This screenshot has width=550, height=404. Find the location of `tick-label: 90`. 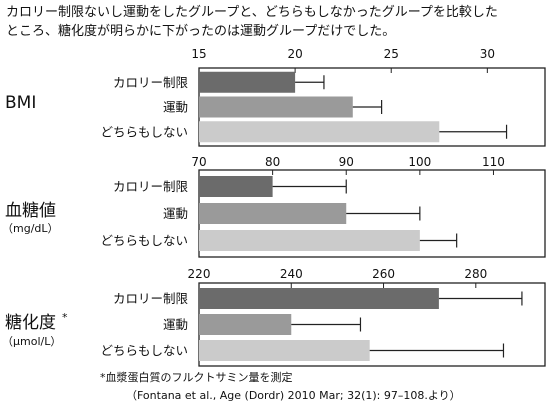

tick-label: 90 is located at coordinates (346, 162).